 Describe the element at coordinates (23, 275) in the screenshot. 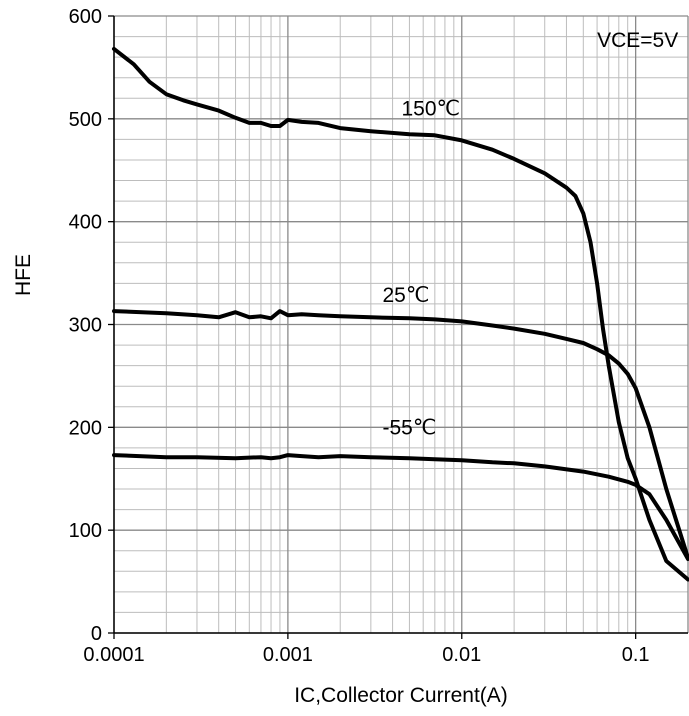

I see `y-axis-label: HFE` at that location.